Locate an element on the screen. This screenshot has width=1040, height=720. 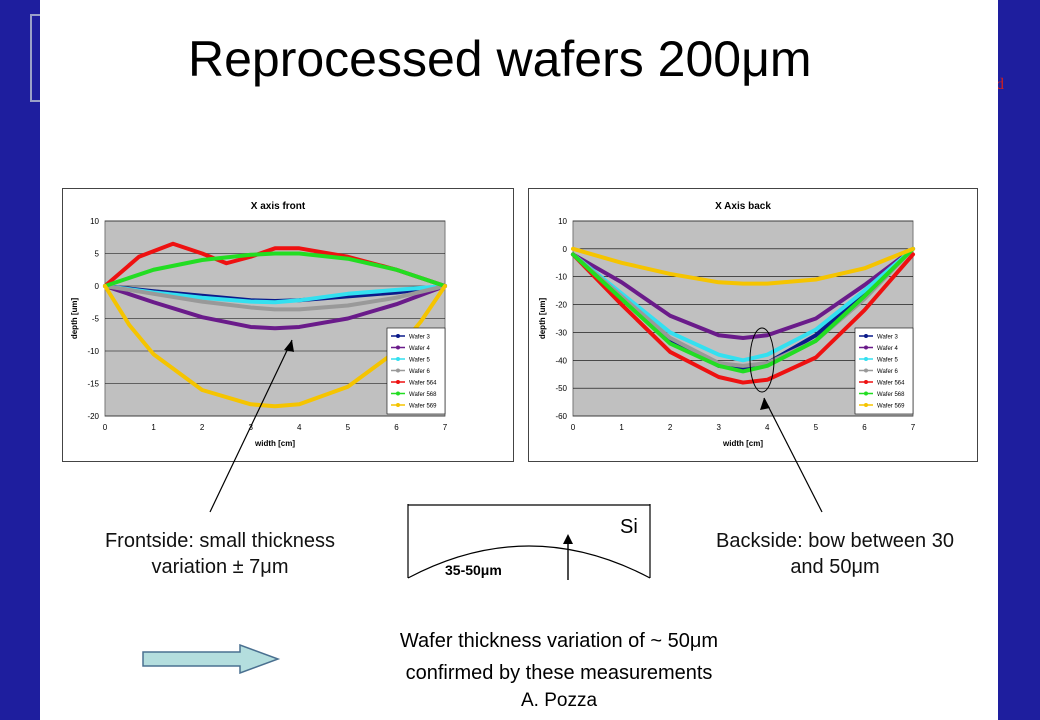
back-legend-label: Wafer 4 is located at coordinates (887, 349).